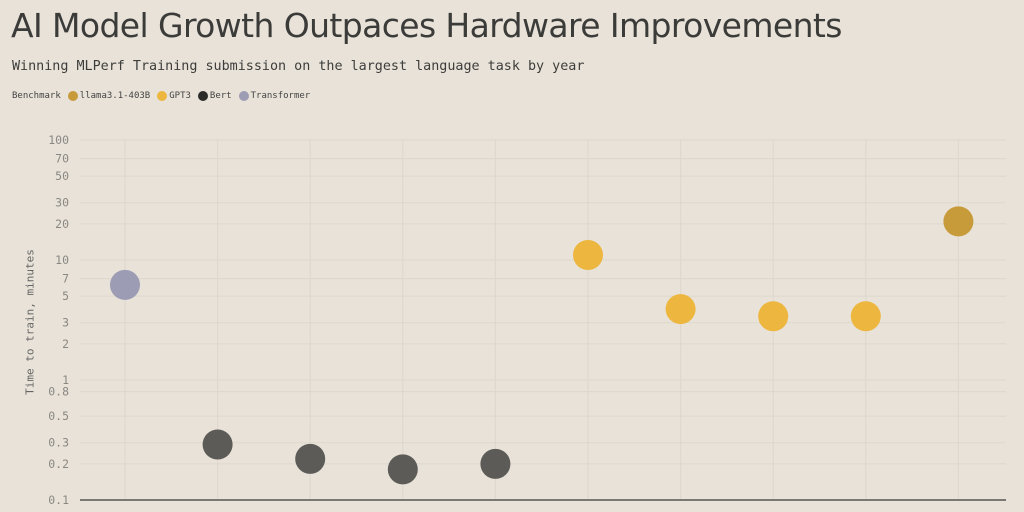 The image size is (1024, 512). Describe the element at coordinates (65, 323) in the screenshot. I see `y-tick-label: 3` at that location.